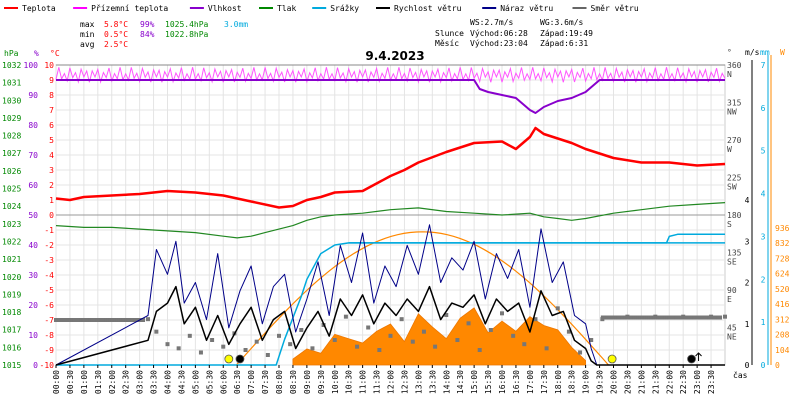  What do you see at coordinates (51, 110) in the screenshot?
I see `axis-temp-tick-3: 7` at bounding box center [51, 110].